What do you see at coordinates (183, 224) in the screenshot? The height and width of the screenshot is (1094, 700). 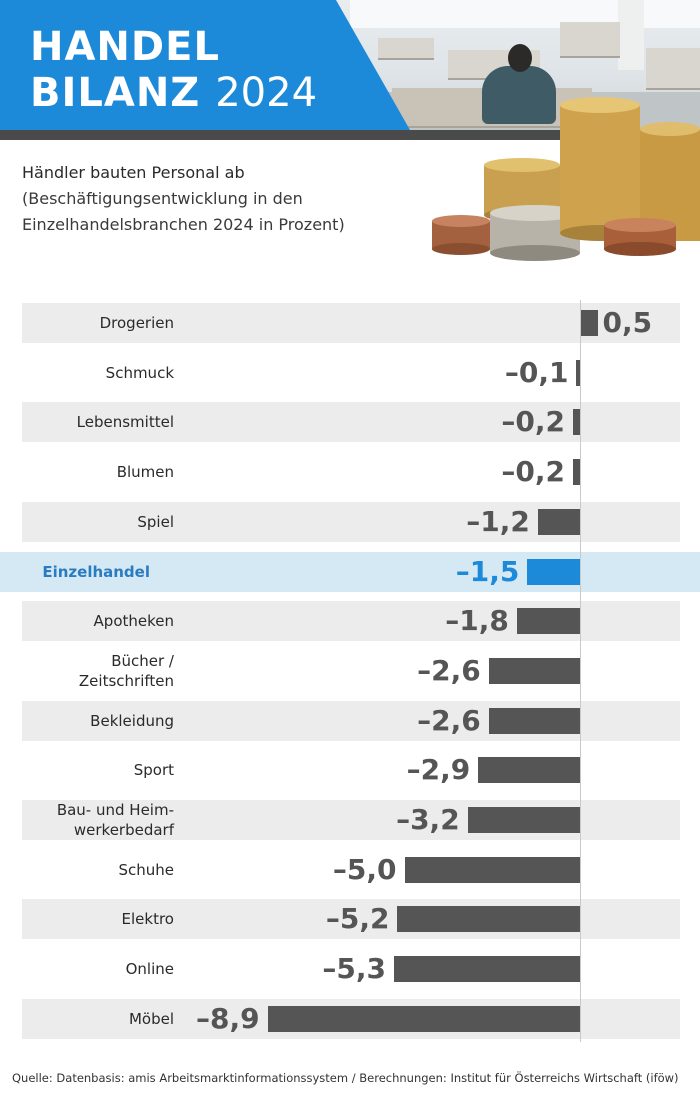 I see `subtitle-line-3: Einzelhandelsbranchen 2024 in Prozent)` at bounding box center [183, 224].